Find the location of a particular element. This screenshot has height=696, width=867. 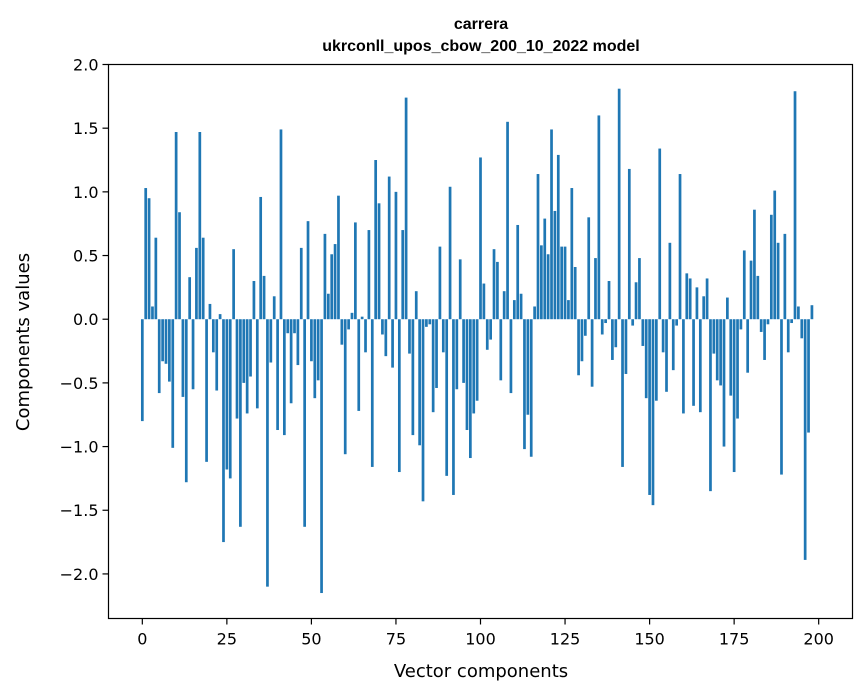

x-axis-label: Vector components is located at coordinates (481, 671).